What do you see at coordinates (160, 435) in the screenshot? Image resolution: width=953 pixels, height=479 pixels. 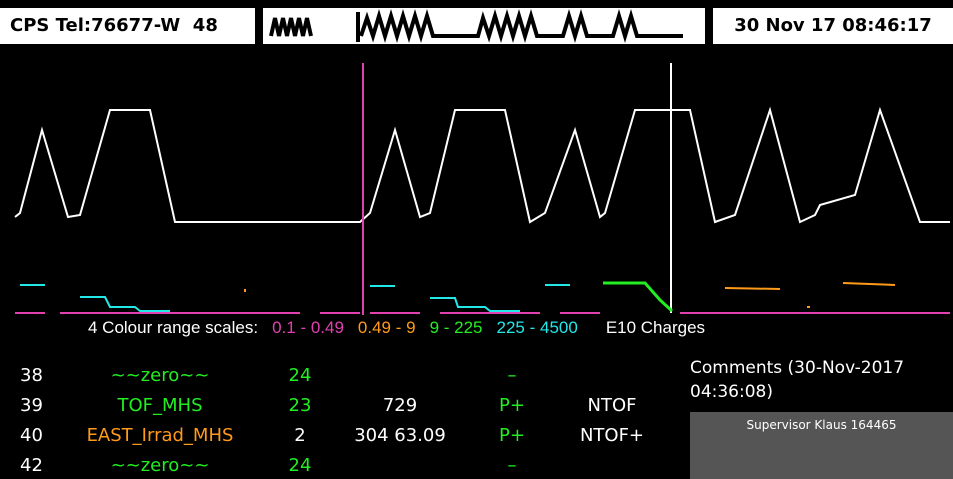 I see `cell-user: EAST_Irrad_MHS` at bounding box center [160, 435].